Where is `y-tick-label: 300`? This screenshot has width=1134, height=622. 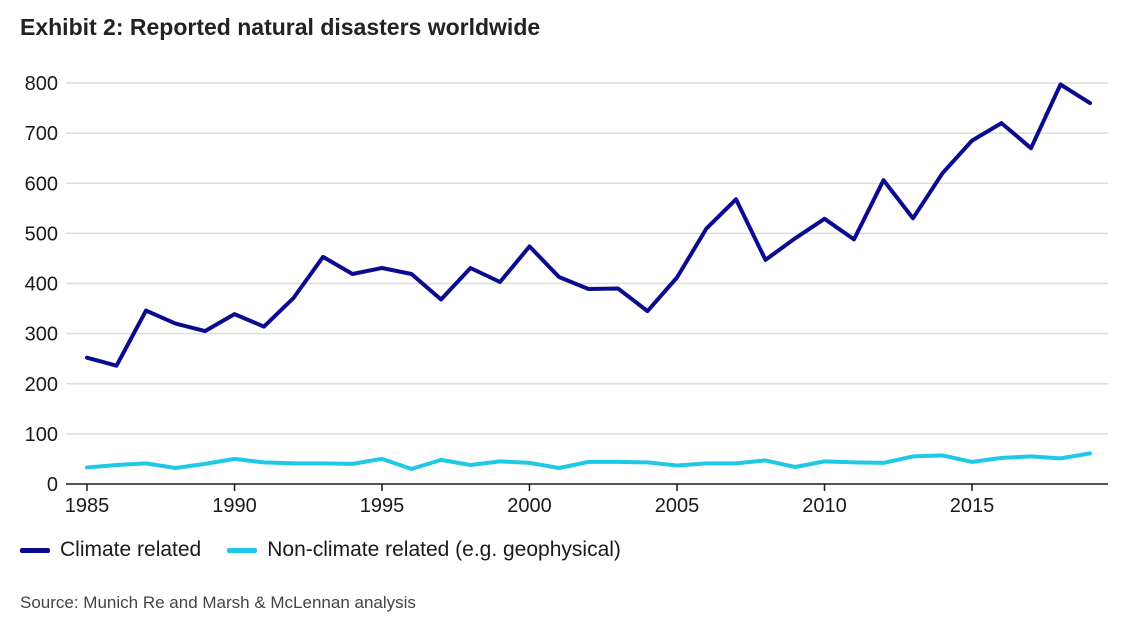 y-tick-label: 300 is located at coordinates (41, 335).